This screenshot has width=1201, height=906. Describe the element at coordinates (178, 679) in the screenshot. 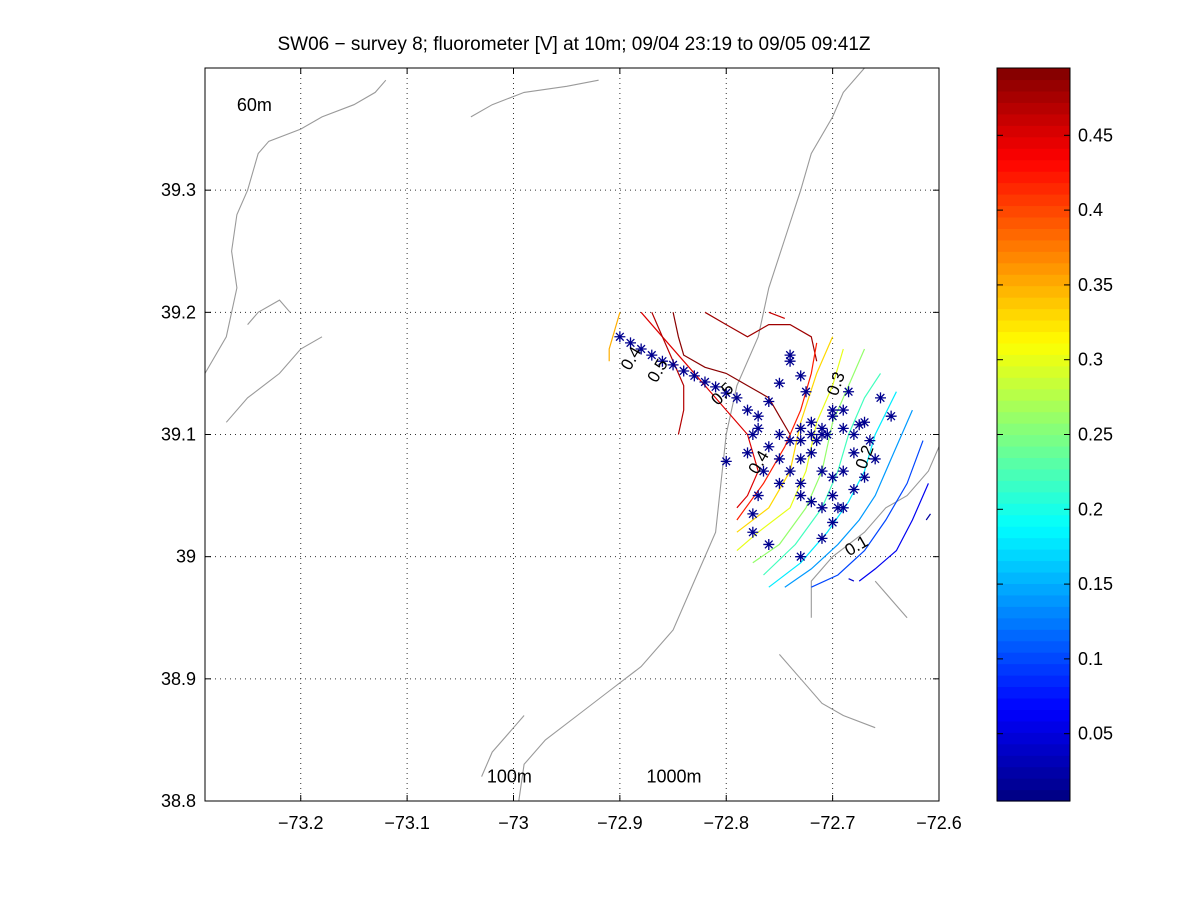

I see `y-tick-label: 38.9` at that location.